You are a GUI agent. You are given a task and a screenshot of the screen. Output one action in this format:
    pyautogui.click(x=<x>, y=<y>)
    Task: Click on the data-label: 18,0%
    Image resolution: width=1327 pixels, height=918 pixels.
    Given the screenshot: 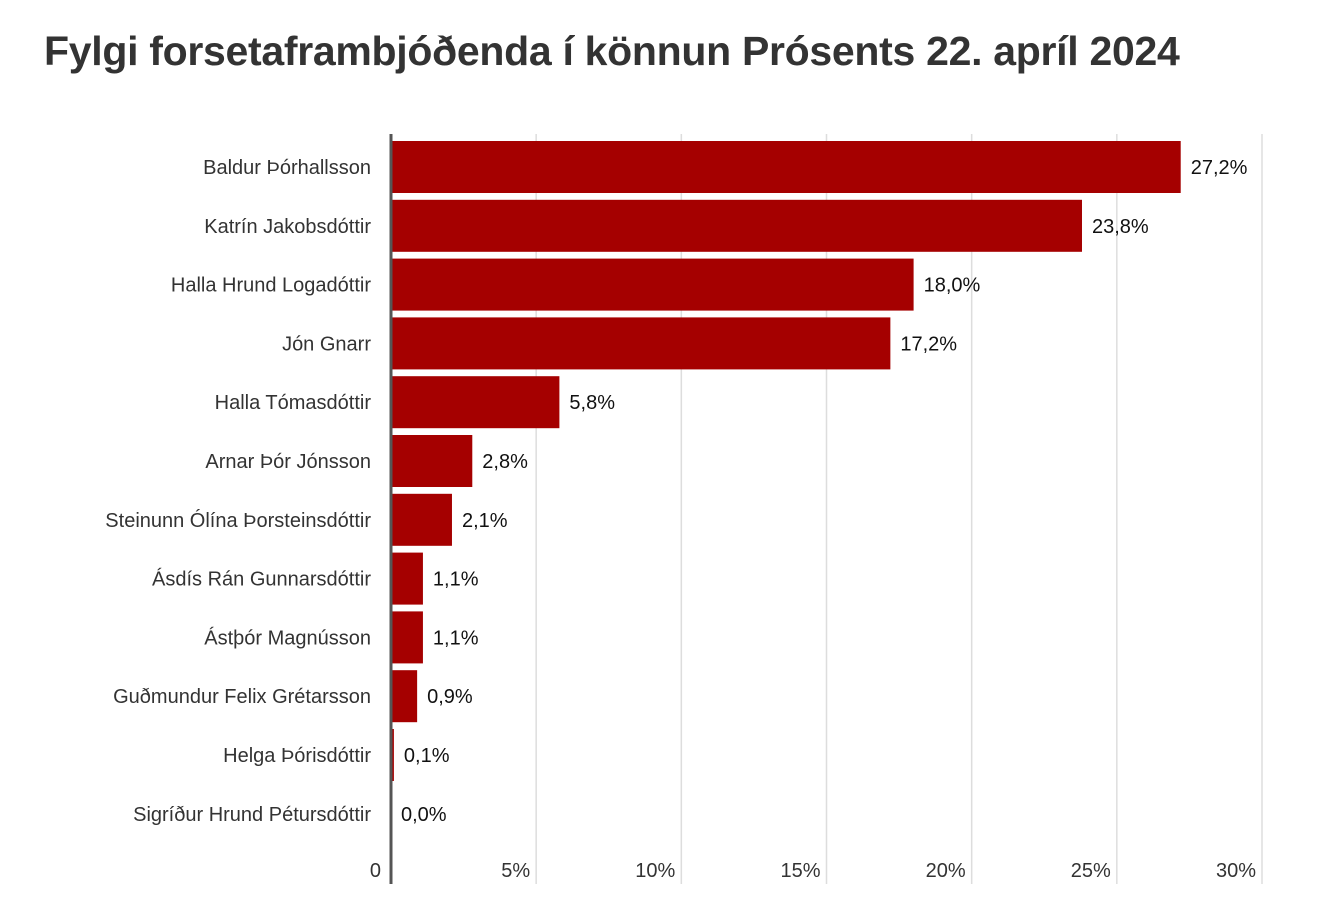 What is the action you would take?
    pyautogui.click(x=952, y=286)
    